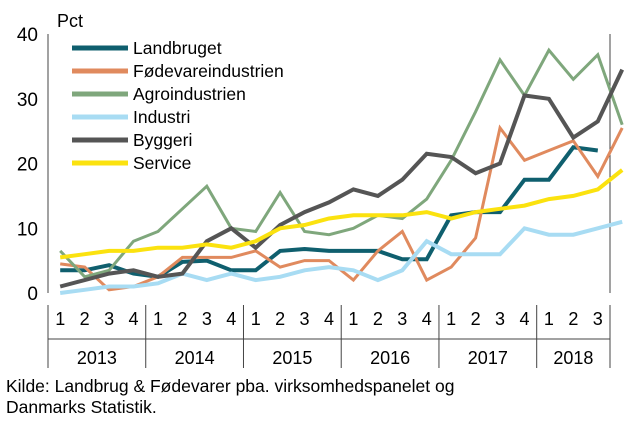 This screenshot has height=431, width=640. What do you see at coordinates (97, 358) in the screenshot?
I see `x-year-label: 2013` at bounding box center [97, 358].